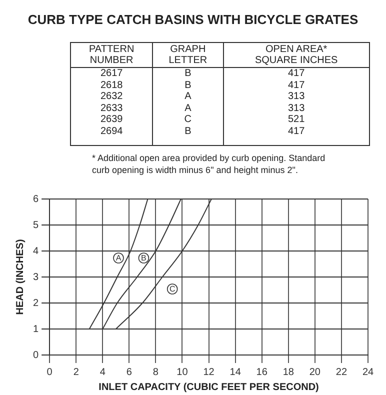 This screenshot has width=386, height=395. What do you see at coordinates (36, 277) in the screenshot?
I see `y-tick-label: 3` at bounding box center [36, 277].